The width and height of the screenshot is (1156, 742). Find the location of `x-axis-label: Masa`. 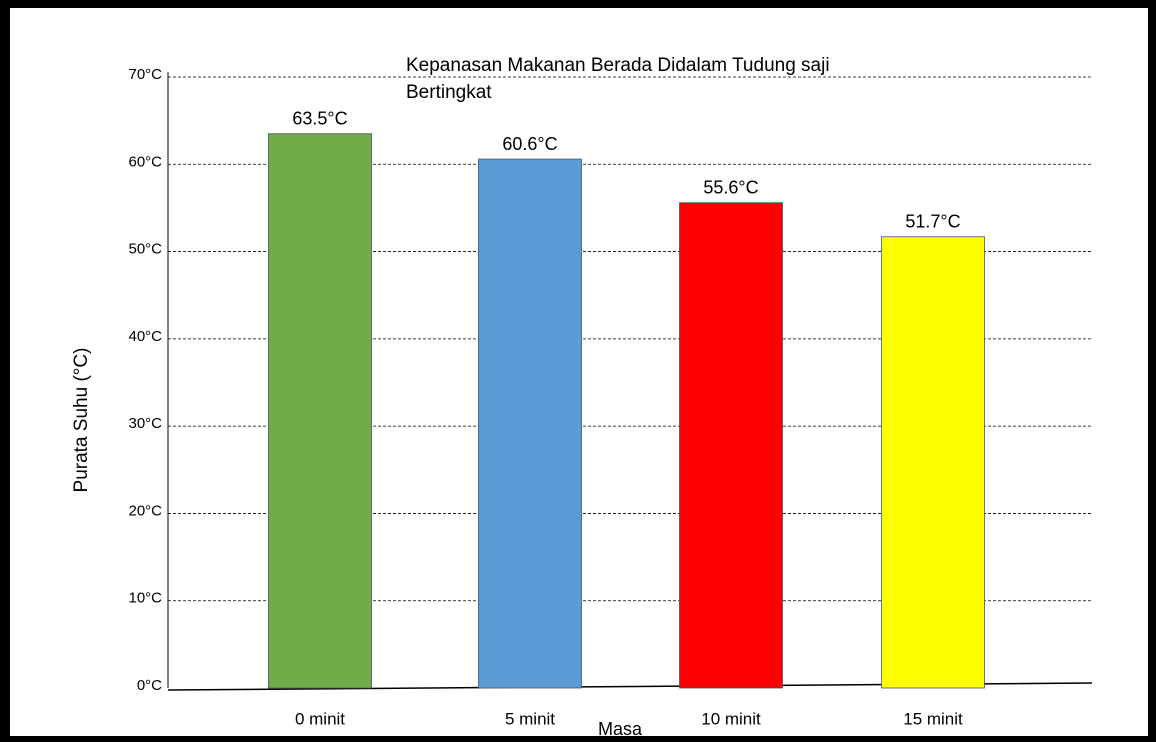

x-axis-label: Masa is located at coordinates (620, 729).